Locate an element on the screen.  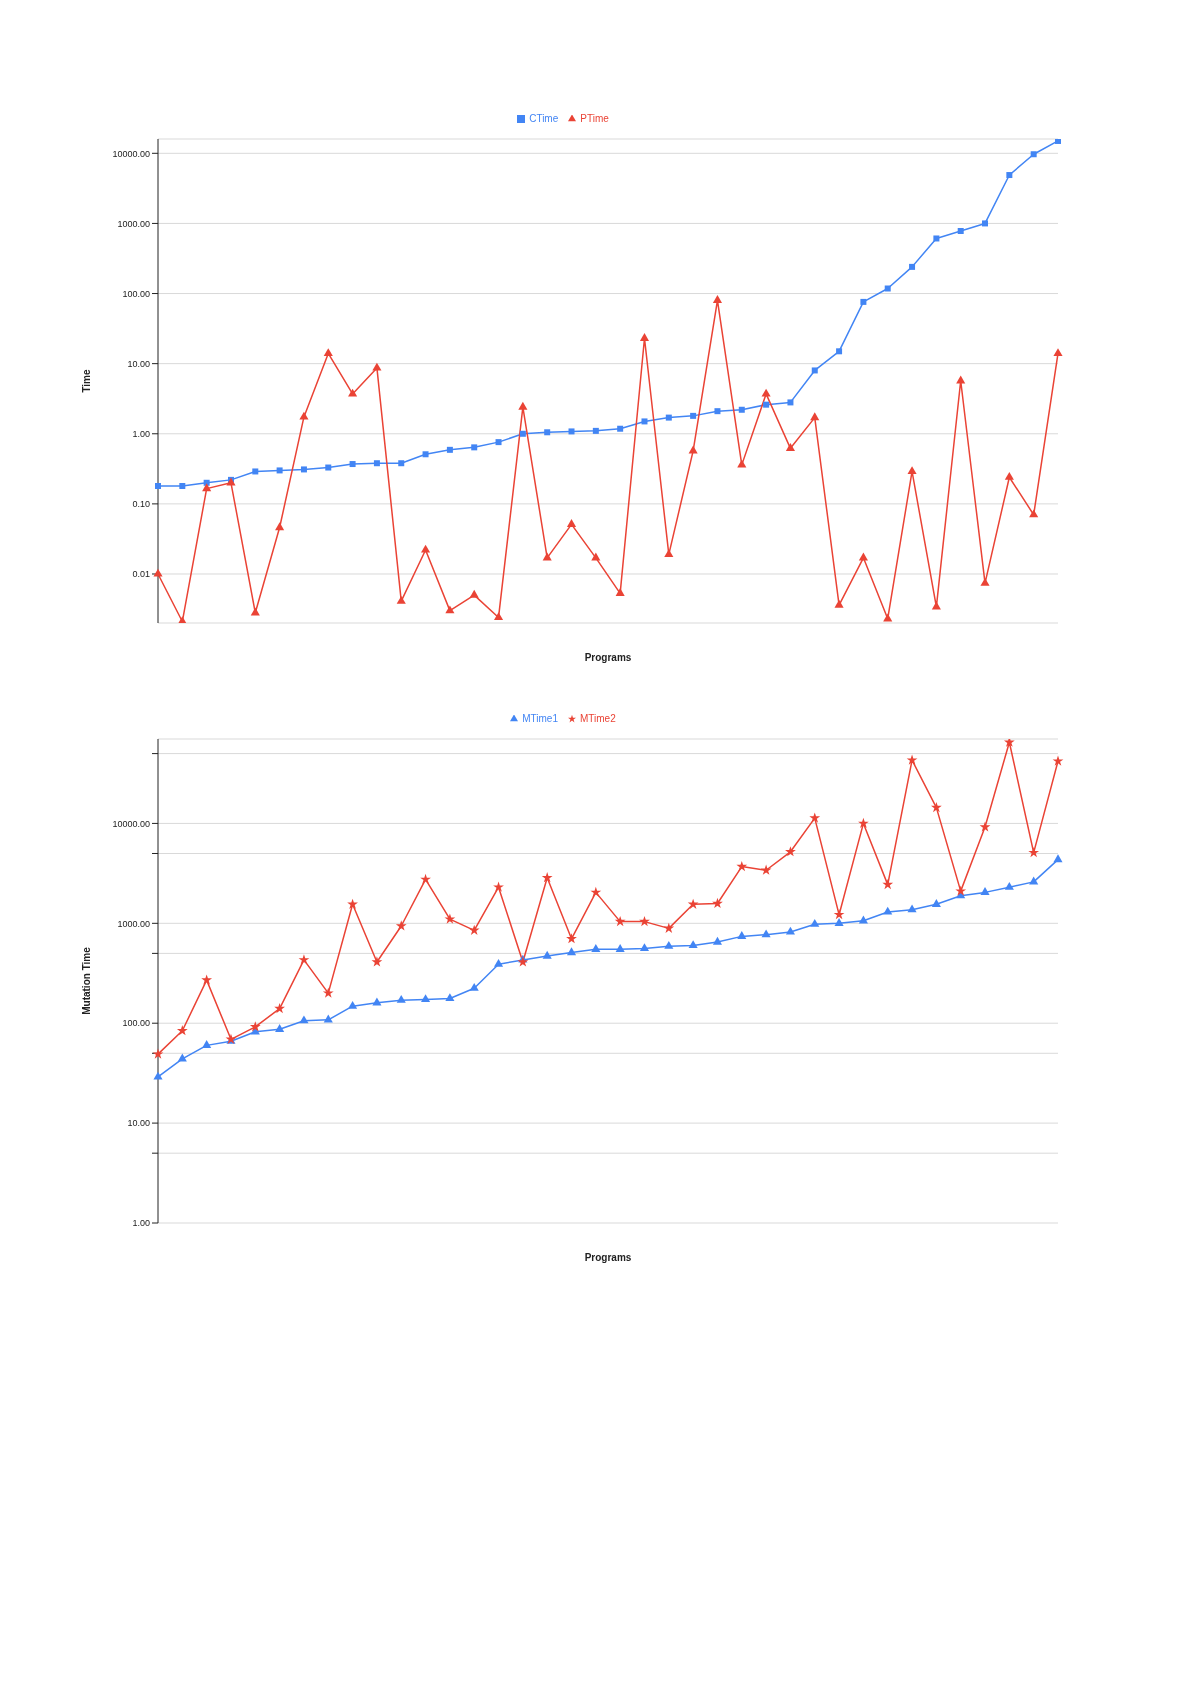
legend-label: MTime2 is located at coordinates (598, 718).